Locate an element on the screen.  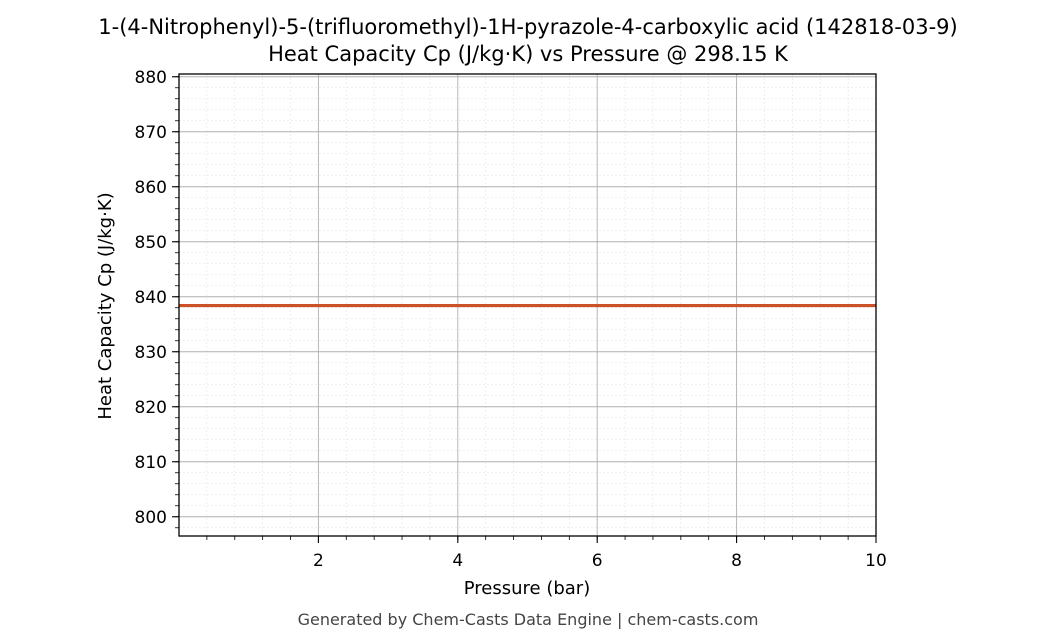
y-tick-label: 860 is located at coordinates (151, 188).